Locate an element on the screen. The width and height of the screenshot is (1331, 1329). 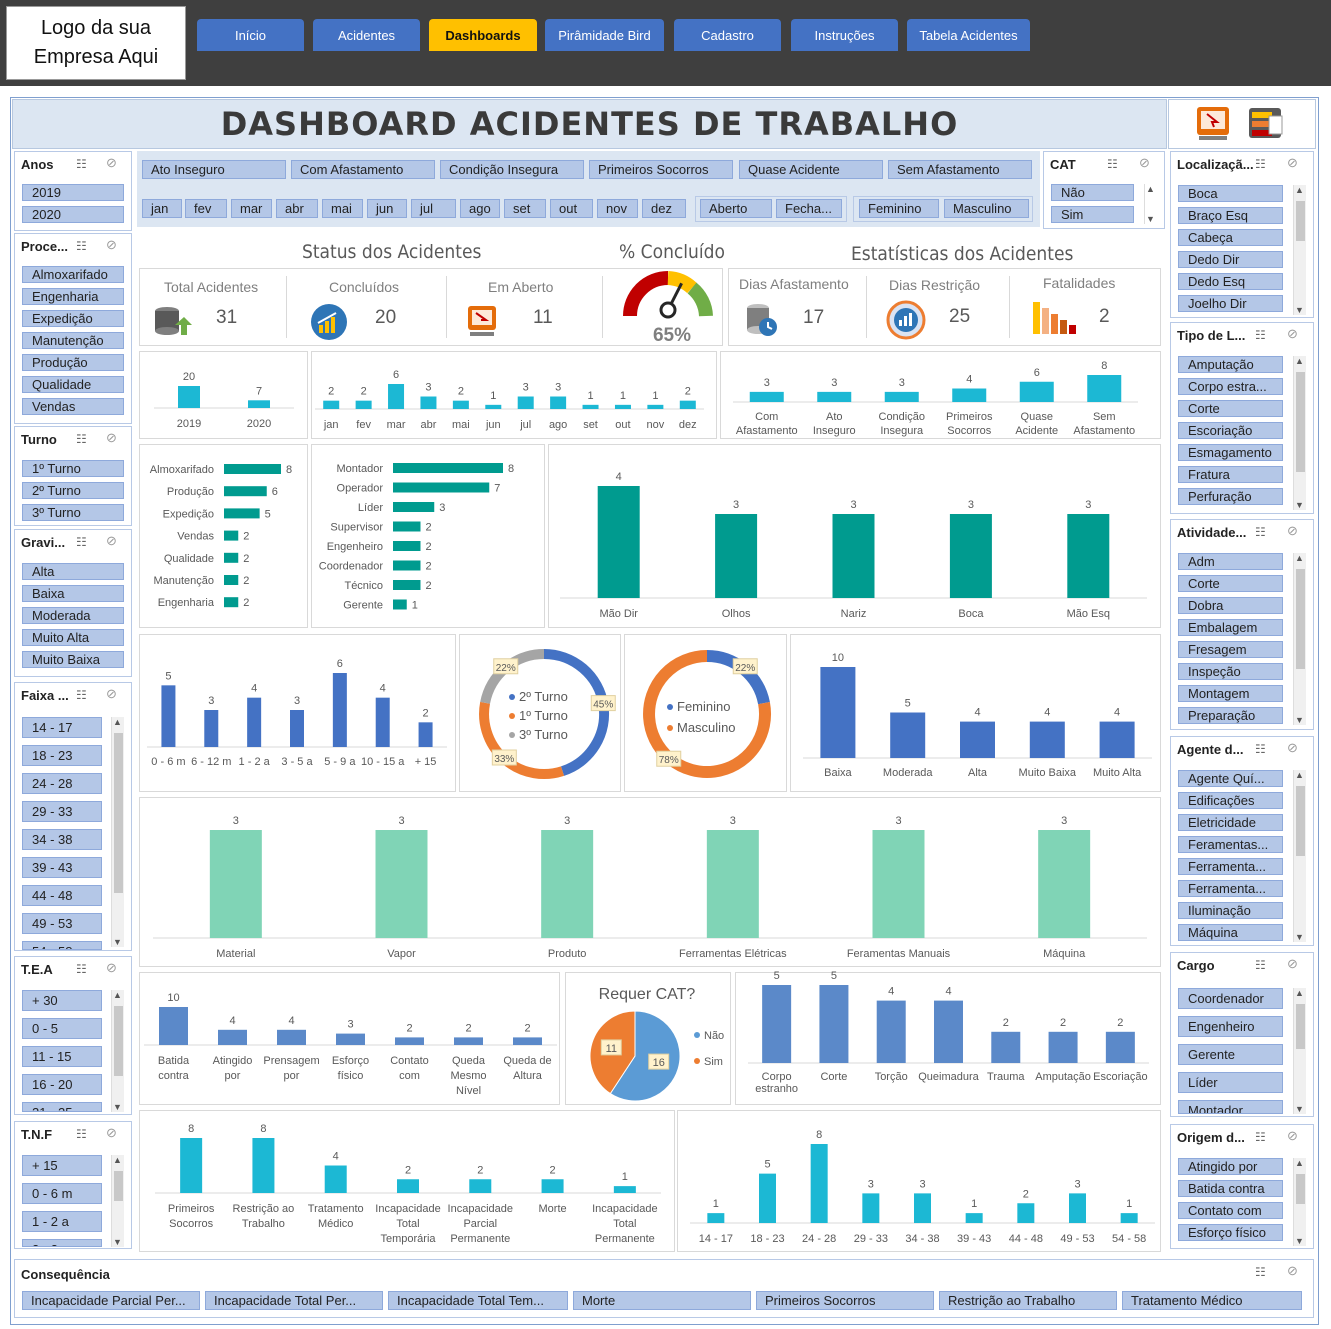
slicer-item: Montador is located at coordinates (1230, 1107).